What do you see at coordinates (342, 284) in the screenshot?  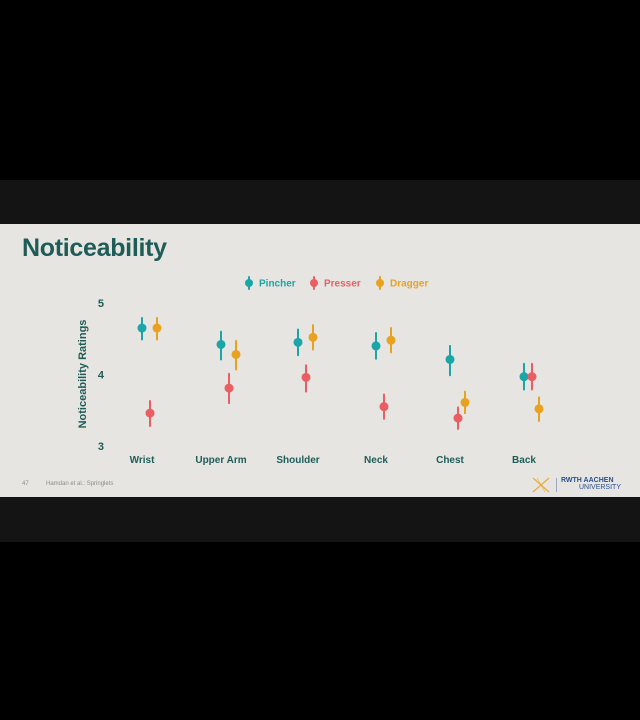 I see `legend-label: Presser` at bounding box center [342, 284].